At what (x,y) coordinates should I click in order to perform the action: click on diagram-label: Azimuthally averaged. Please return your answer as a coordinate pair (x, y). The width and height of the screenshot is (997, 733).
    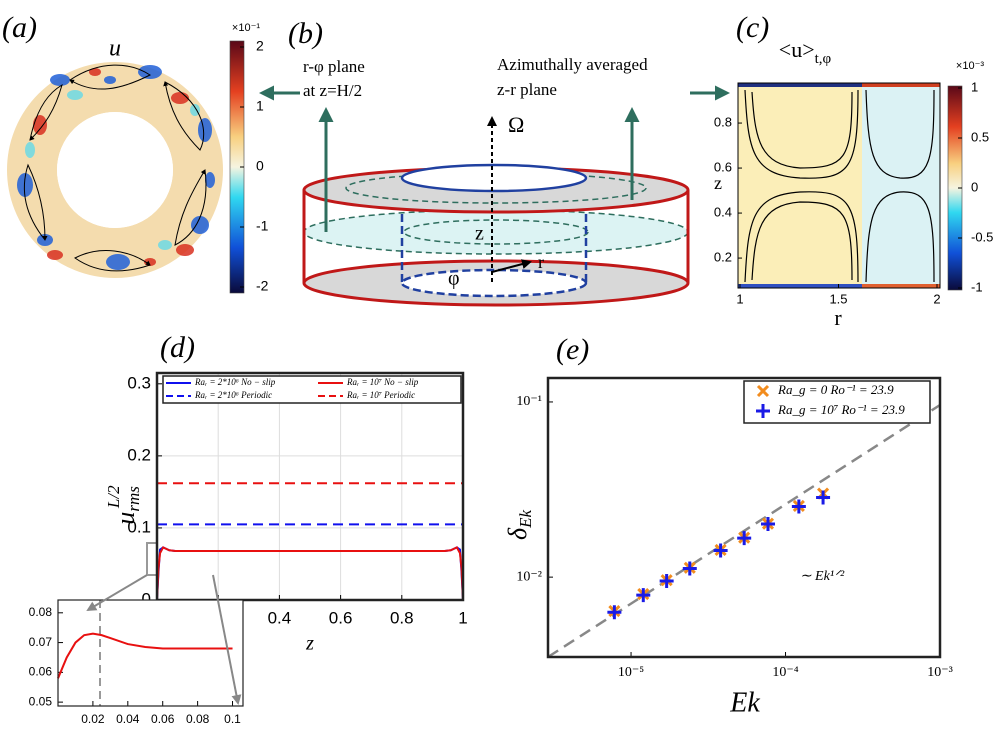
    Looking at the image, I should click on (572, 64).